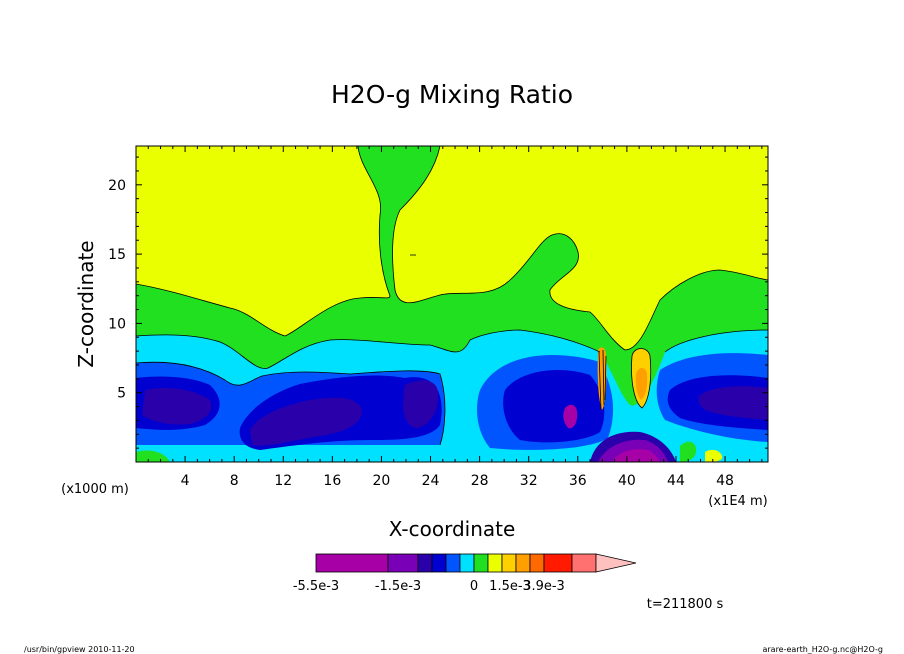 This screenshot has height=654, width=904. Describe the element at coordinates (185, 481) in the screenshot. I see `x-tick-label: 4` at that location.